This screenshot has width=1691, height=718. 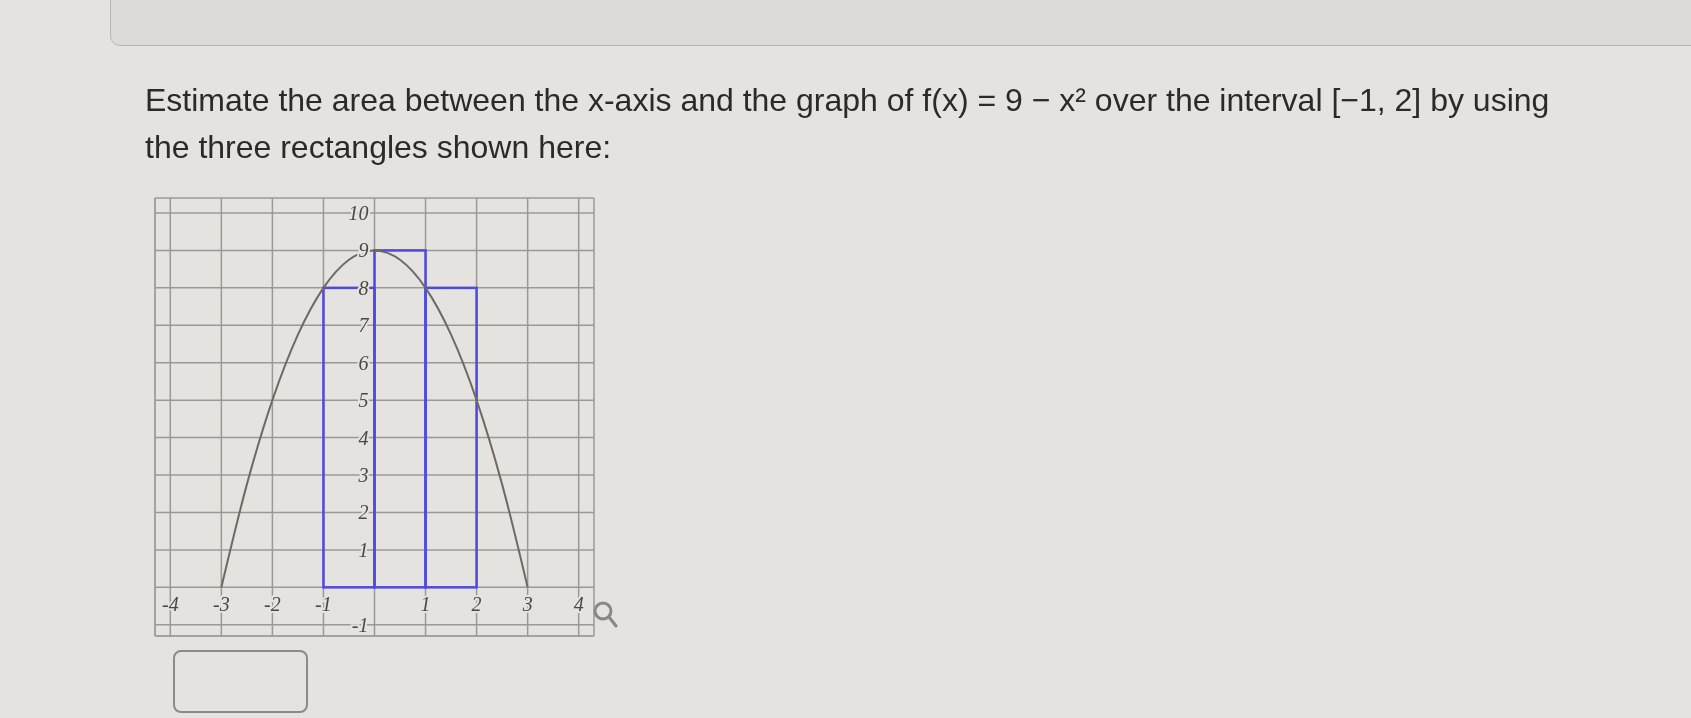 I want to click on x-tick-label: -2, so click(x=272, y=604).